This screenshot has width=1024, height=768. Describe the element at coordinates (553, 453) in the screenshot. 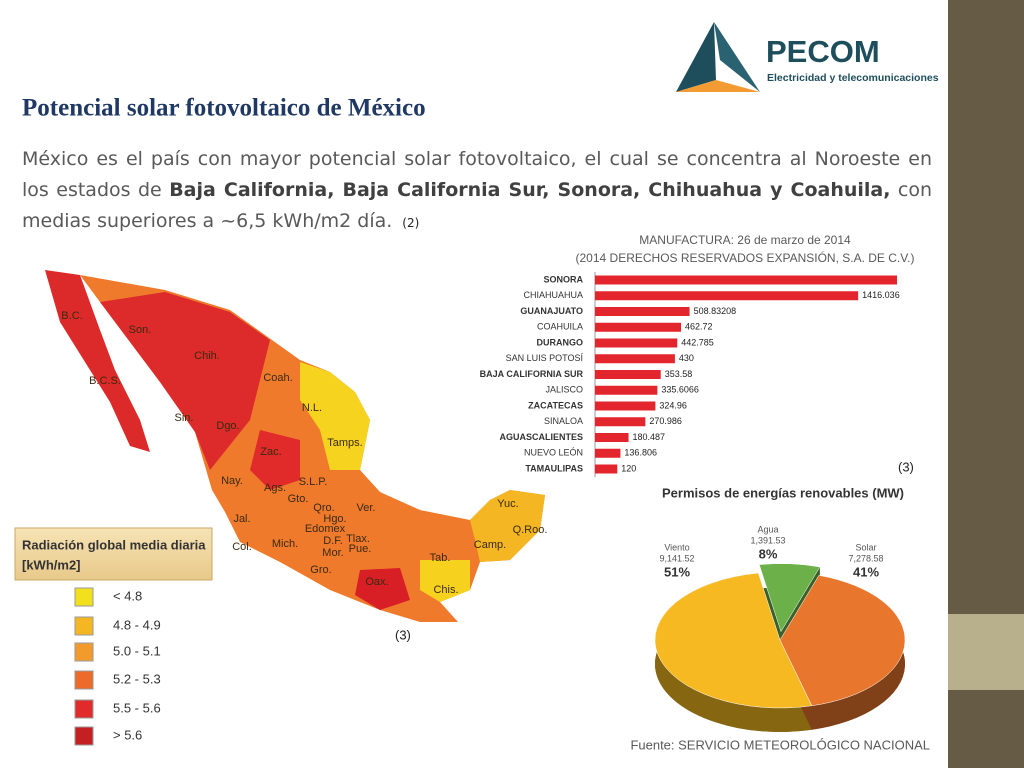

I see `category-label: NUEVO LEÓN` at that location.